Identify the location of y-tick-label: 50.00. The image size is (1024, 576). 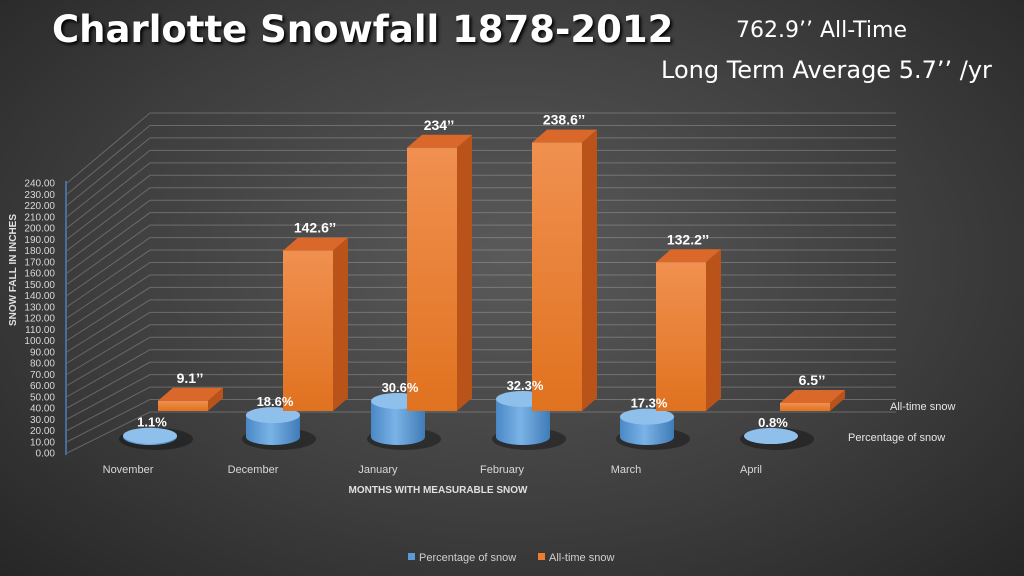
(42, 397).